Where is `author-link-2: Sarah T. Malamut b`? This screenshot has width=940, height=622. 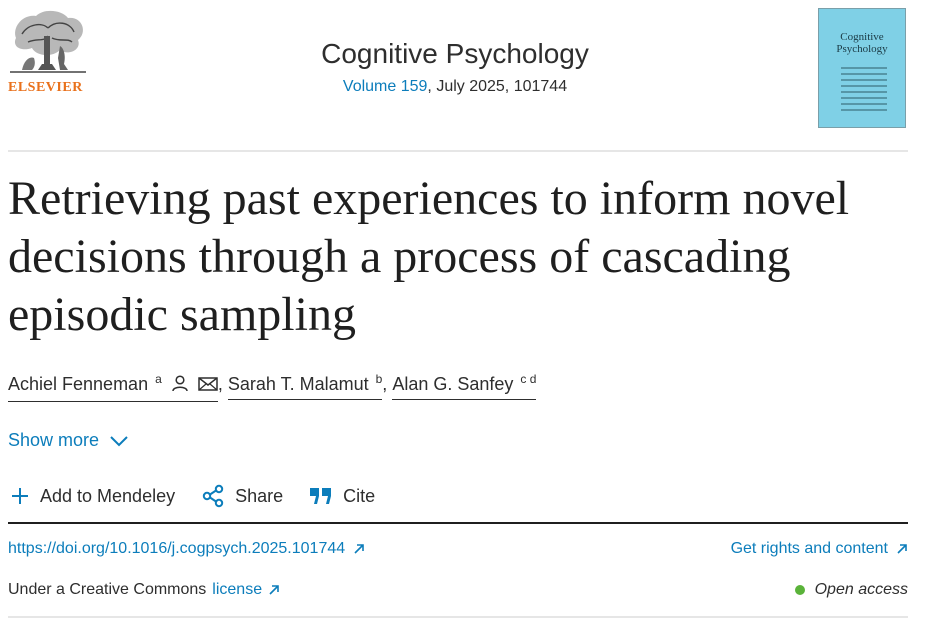 author-link-2: Sarah T. Malamut b is located at coordinates (305, 386).